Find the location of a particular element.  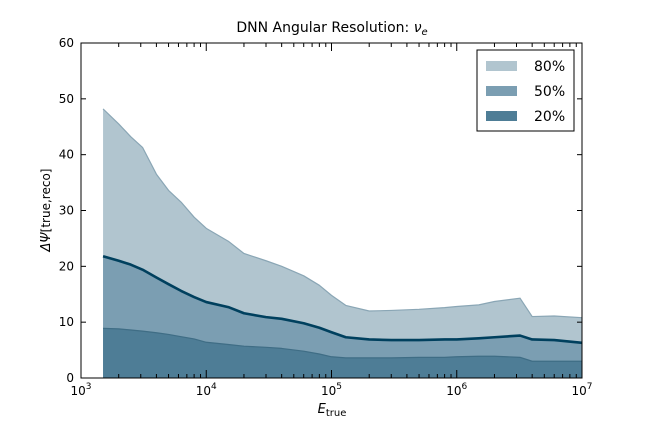

chart-title-subscript: e is located at coordinates (425, 32).